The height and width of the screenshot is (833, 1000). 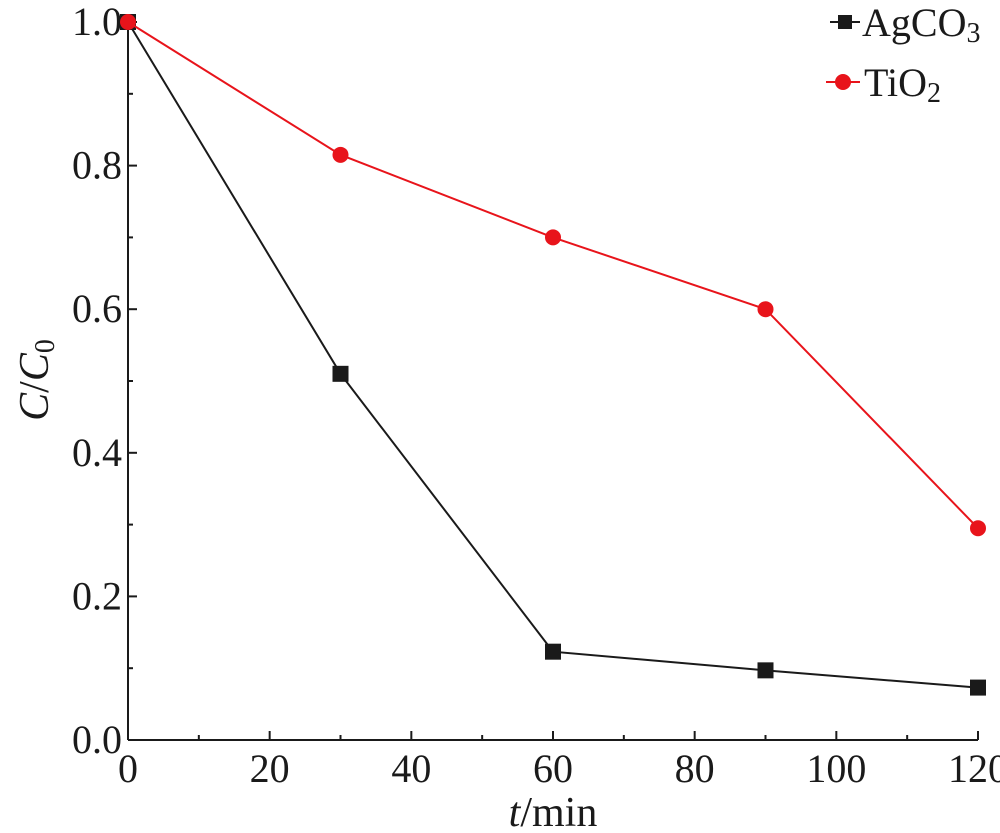 What do you see at coordinates (903, 54) in the screenshot?
I see `legend: AgCO3 TiO2` at bounding box center [903, 54].